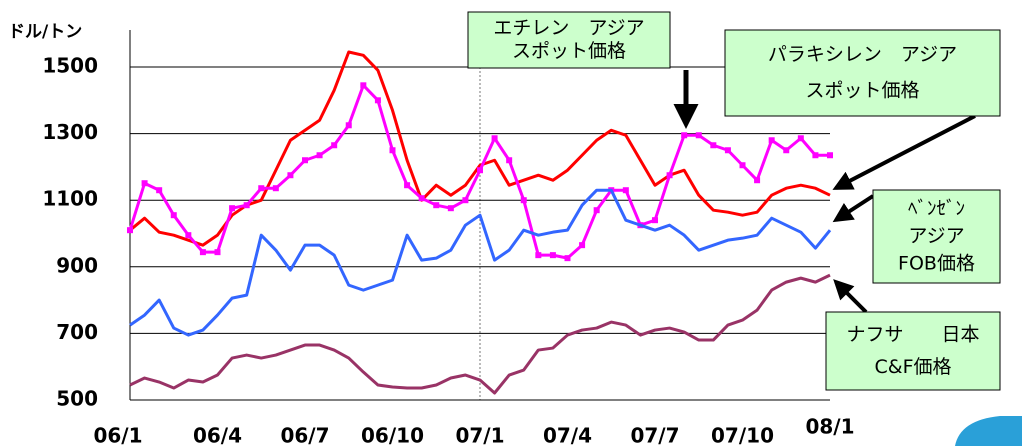  Describe the element at coordinates (392, 435) in the screenshot. I see `x-tick-label: 06/10` at that location.